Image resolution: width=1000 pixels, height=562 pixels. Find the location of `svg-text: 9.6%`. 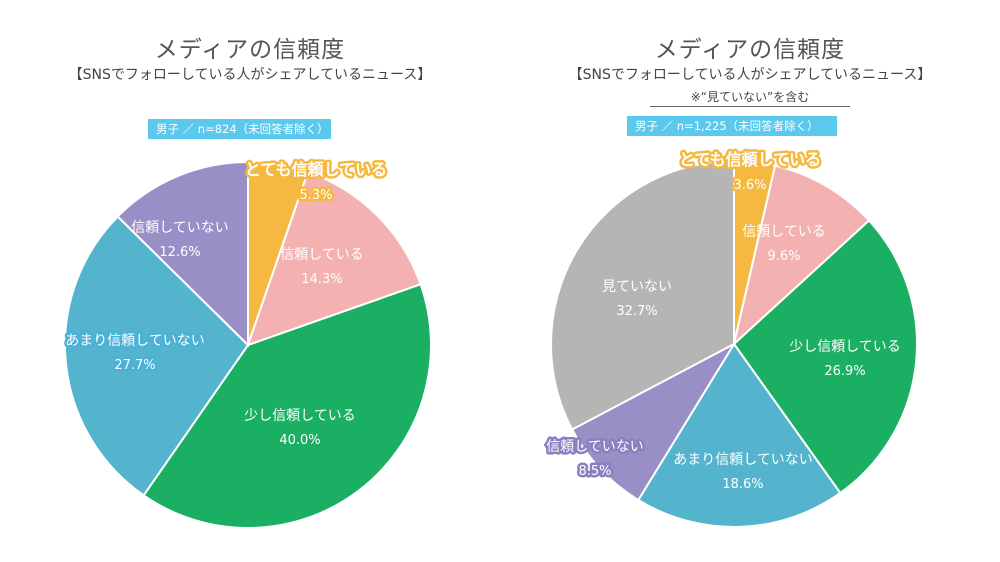

svg-text: 9.6% is located at coordinates (783, 256).